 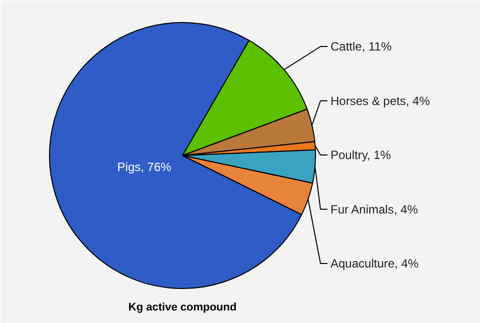 I want to click on slice-label: Horses & pets, 4%, so click(x=380, y=101).